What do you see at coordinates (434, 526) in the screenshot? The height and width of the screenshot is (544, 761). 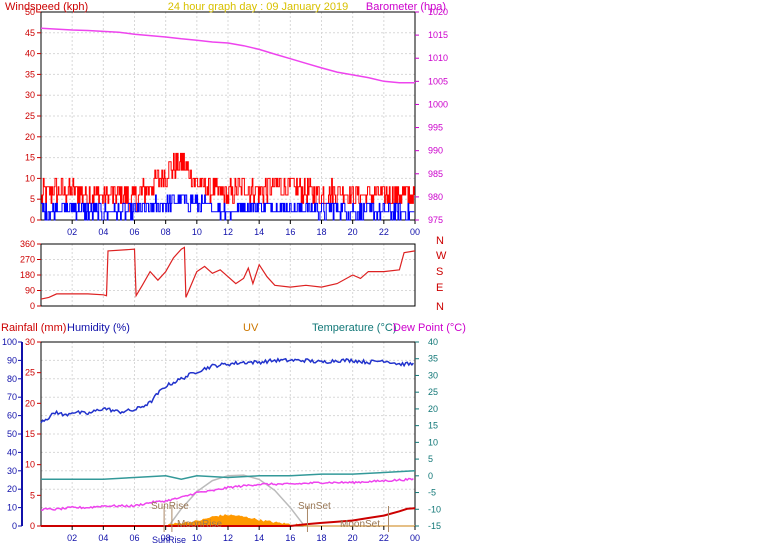 I see `temperature-tick-label: -15` at bounding box center [434, 526].